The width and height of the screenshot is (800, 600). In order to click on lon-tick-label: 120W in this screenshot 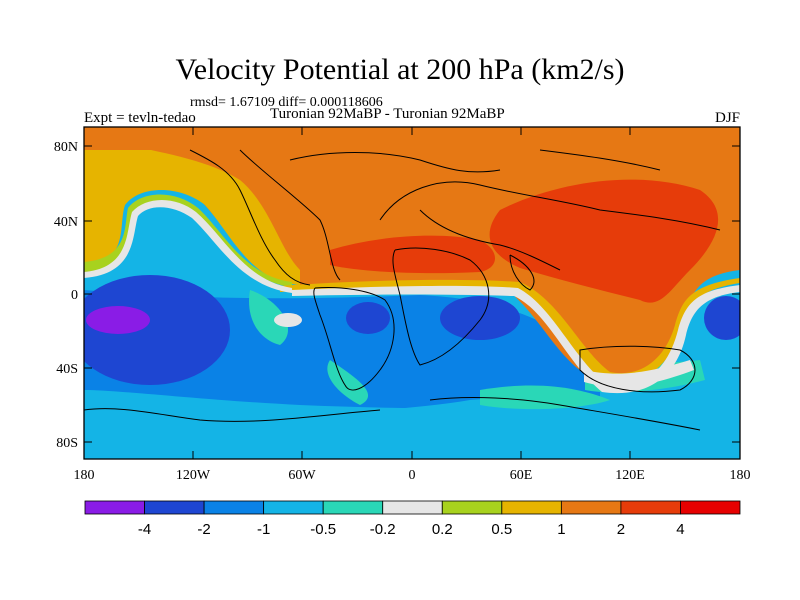, I will do `click(193, 475)`.